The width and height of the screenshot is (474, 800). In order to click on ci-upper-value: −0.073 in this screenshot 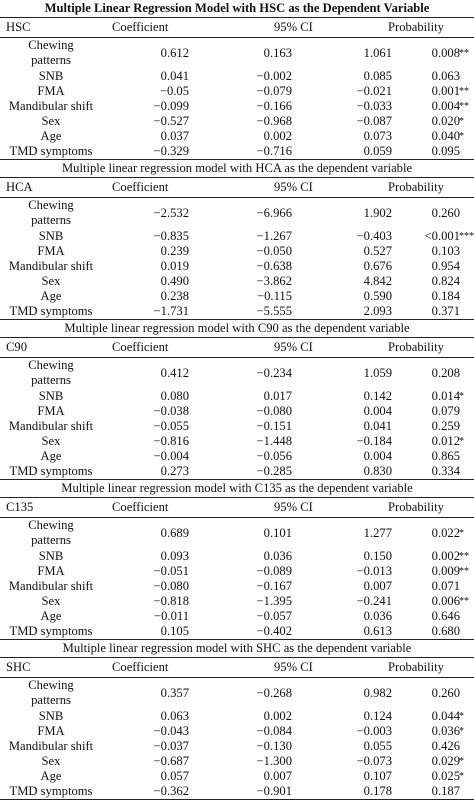, I will do `click(374, 761)`.